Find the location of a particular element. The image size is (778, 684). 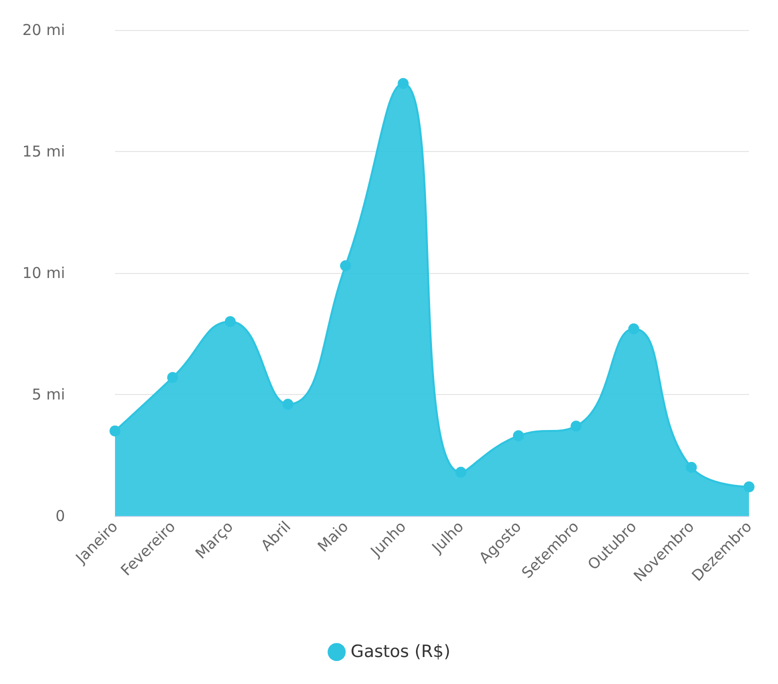

y-tick-label: 10 mi is located at coordinates (43, 273).